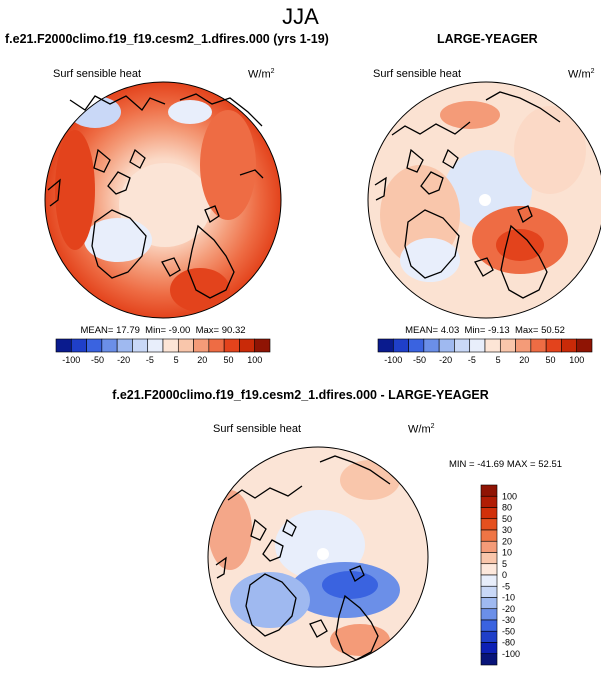 The height and width of the screenshot is (673, 601). Describe the element at coordinates (507, 508) in the screenshot. I see `bottom-colorbar-tick-label: 80` at that location.